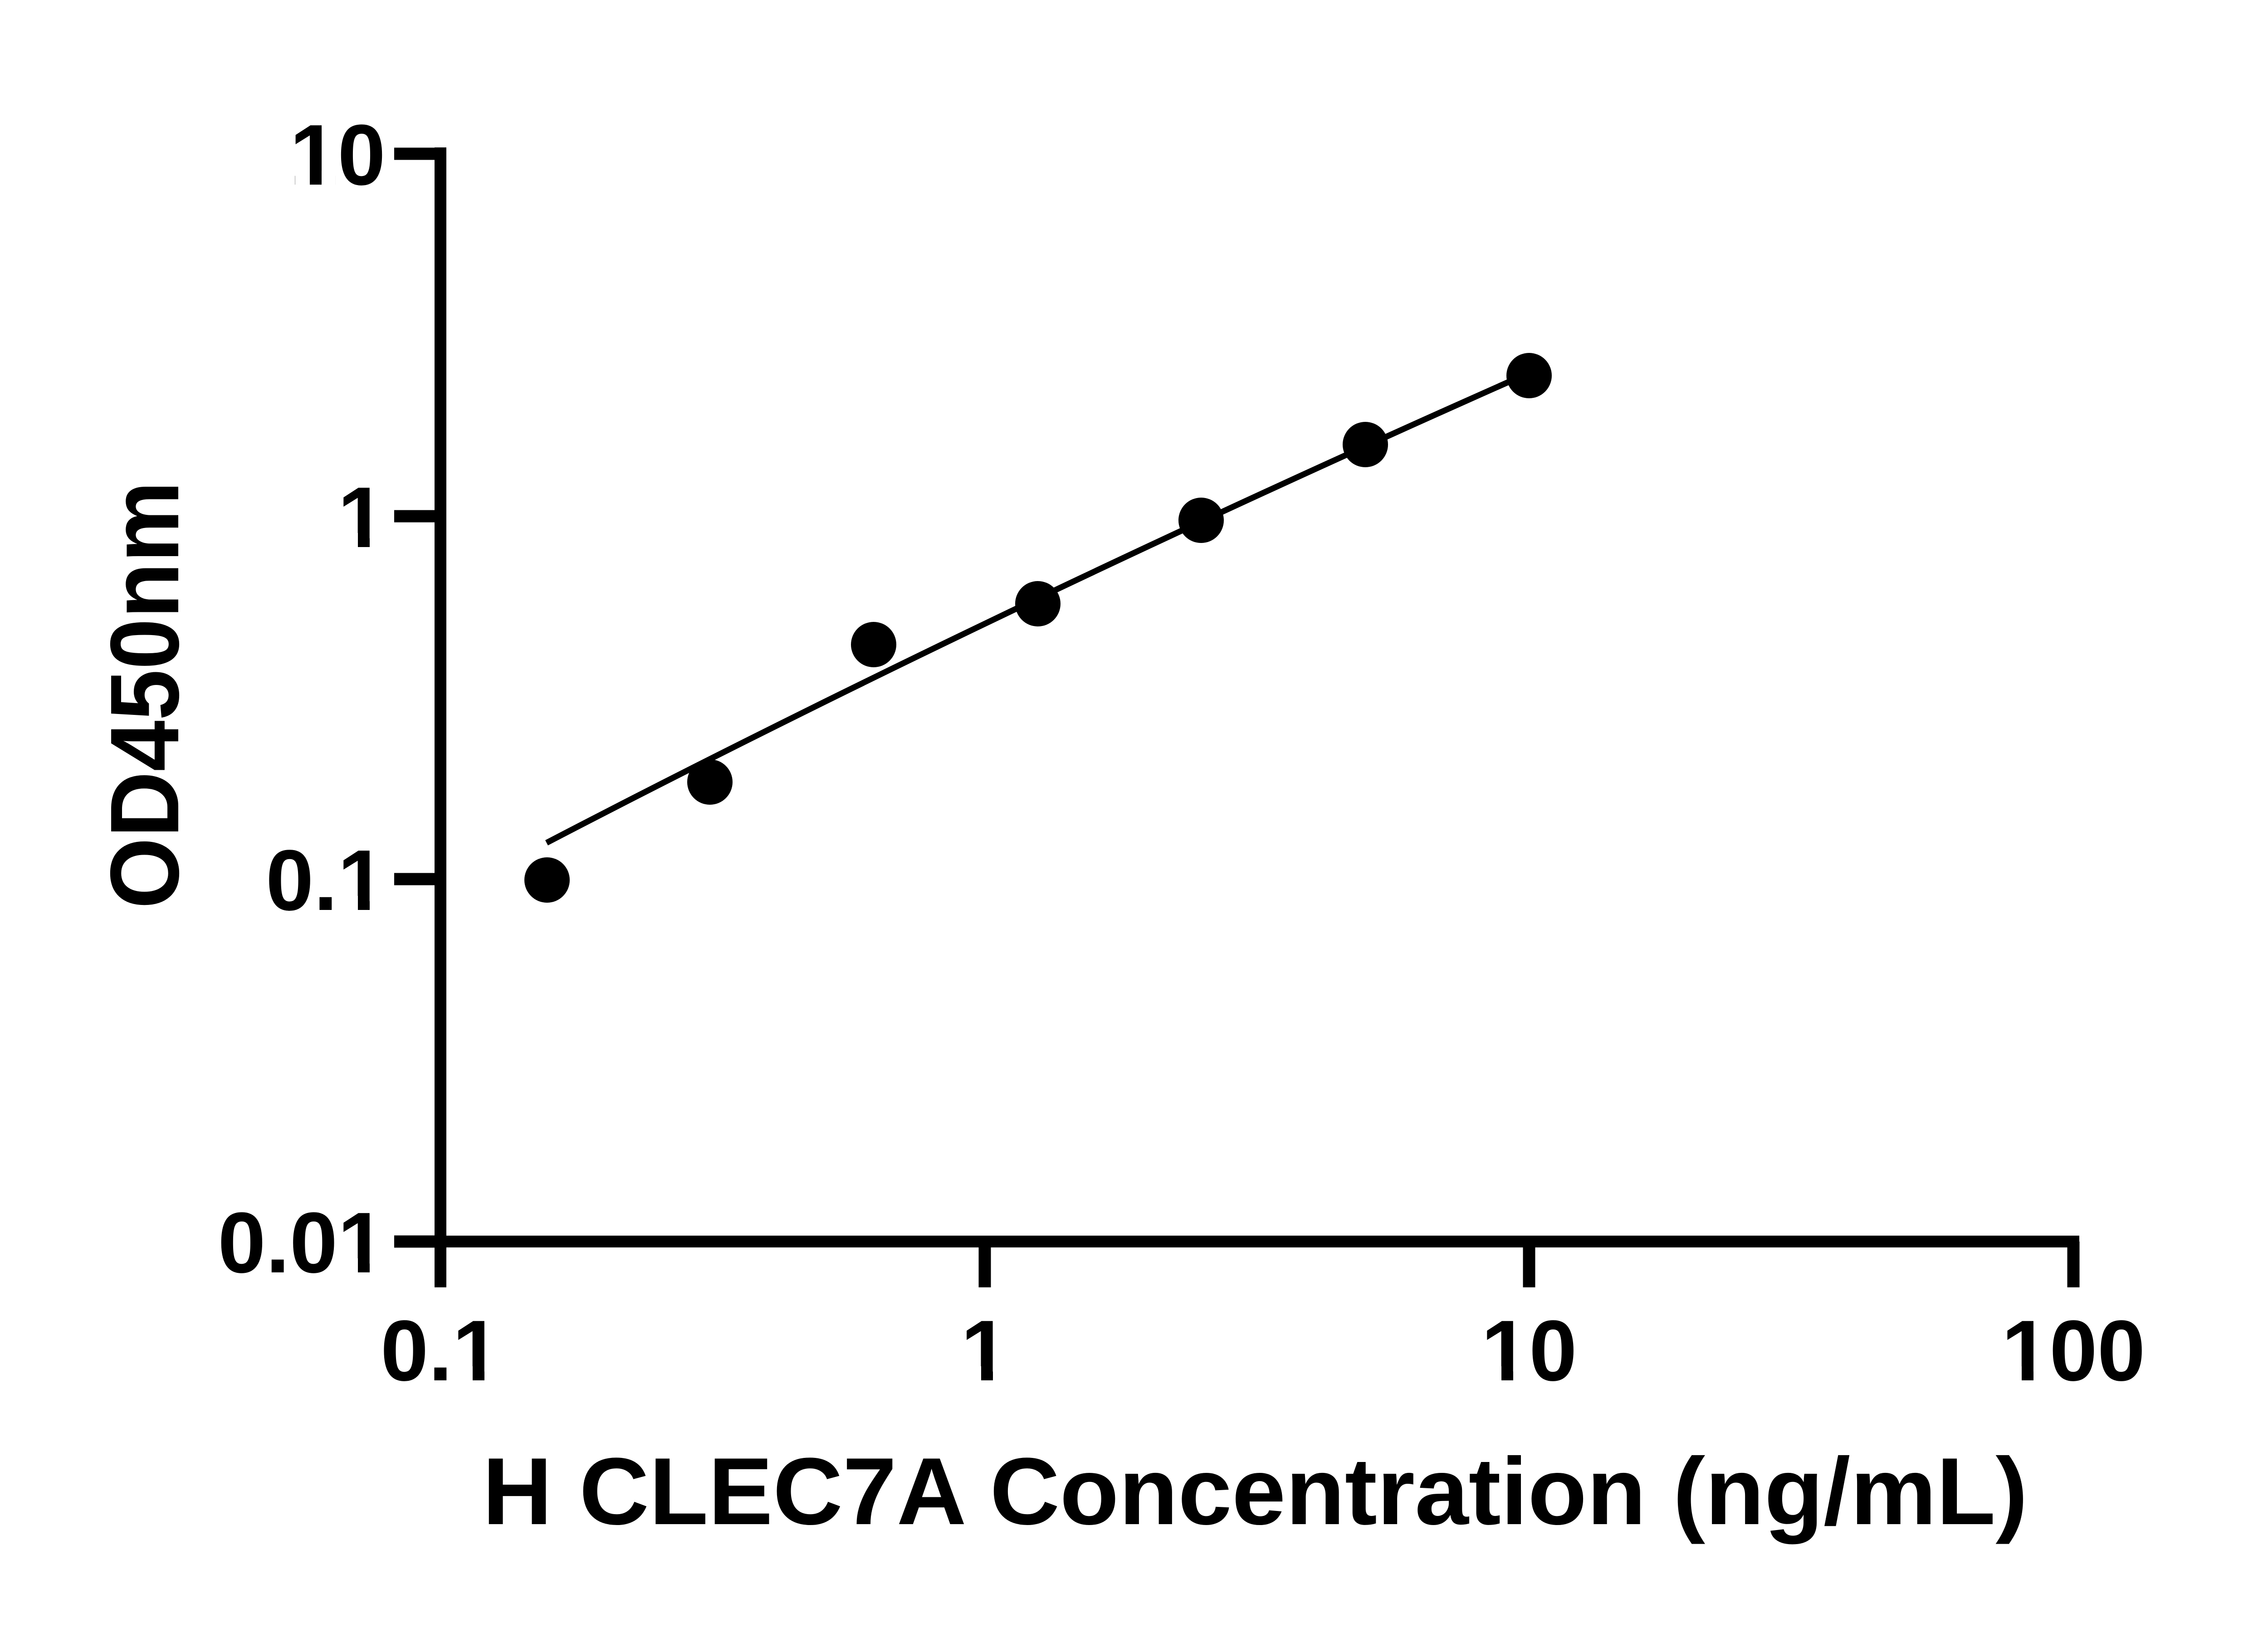  What do you see at coordinates (1256, 1491) in the screenshot?
I see `svg-text: H CLEC7A Concentration (ng/mL)` at bounding box center [1256, 1491].